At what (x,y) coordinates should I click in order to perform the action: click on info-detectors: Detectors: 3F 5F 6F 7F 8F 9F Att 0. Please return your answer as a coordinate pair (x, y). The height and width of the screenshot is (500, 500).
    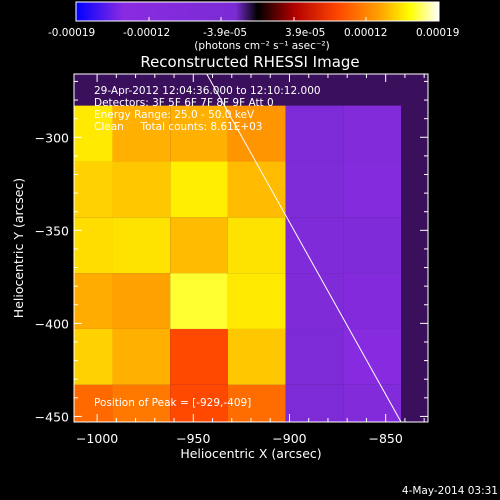
    Looking at the image, I should click on (184, 103).